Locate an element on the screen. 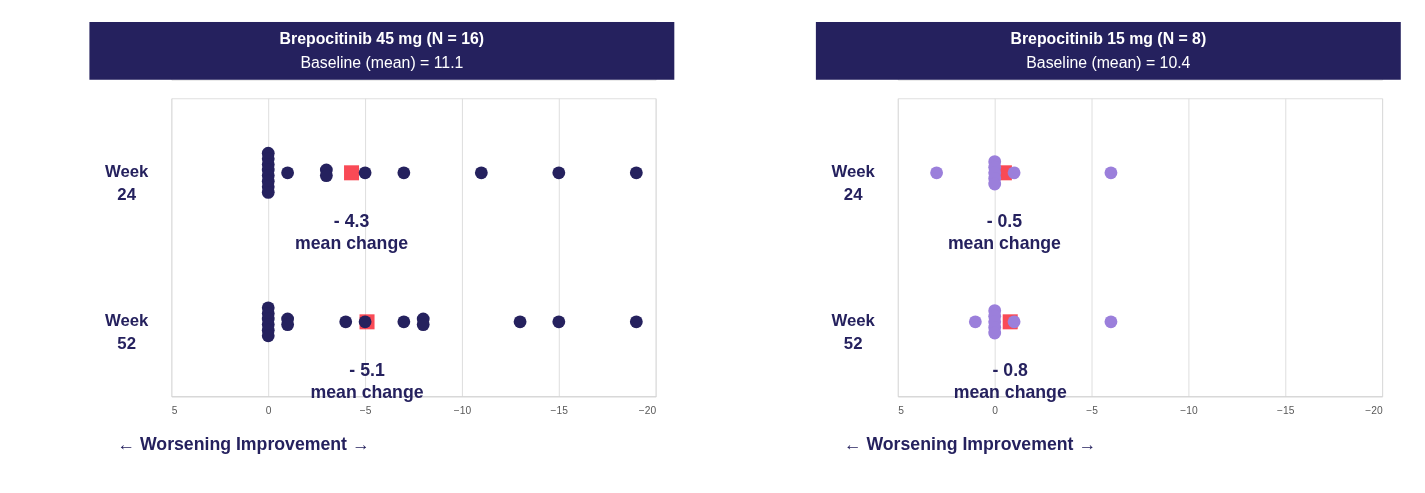 Image resolution: width=1425 pixels, height=493 pixels. data-label: - 0.5 mean change is located at coordinates (1004, 232).